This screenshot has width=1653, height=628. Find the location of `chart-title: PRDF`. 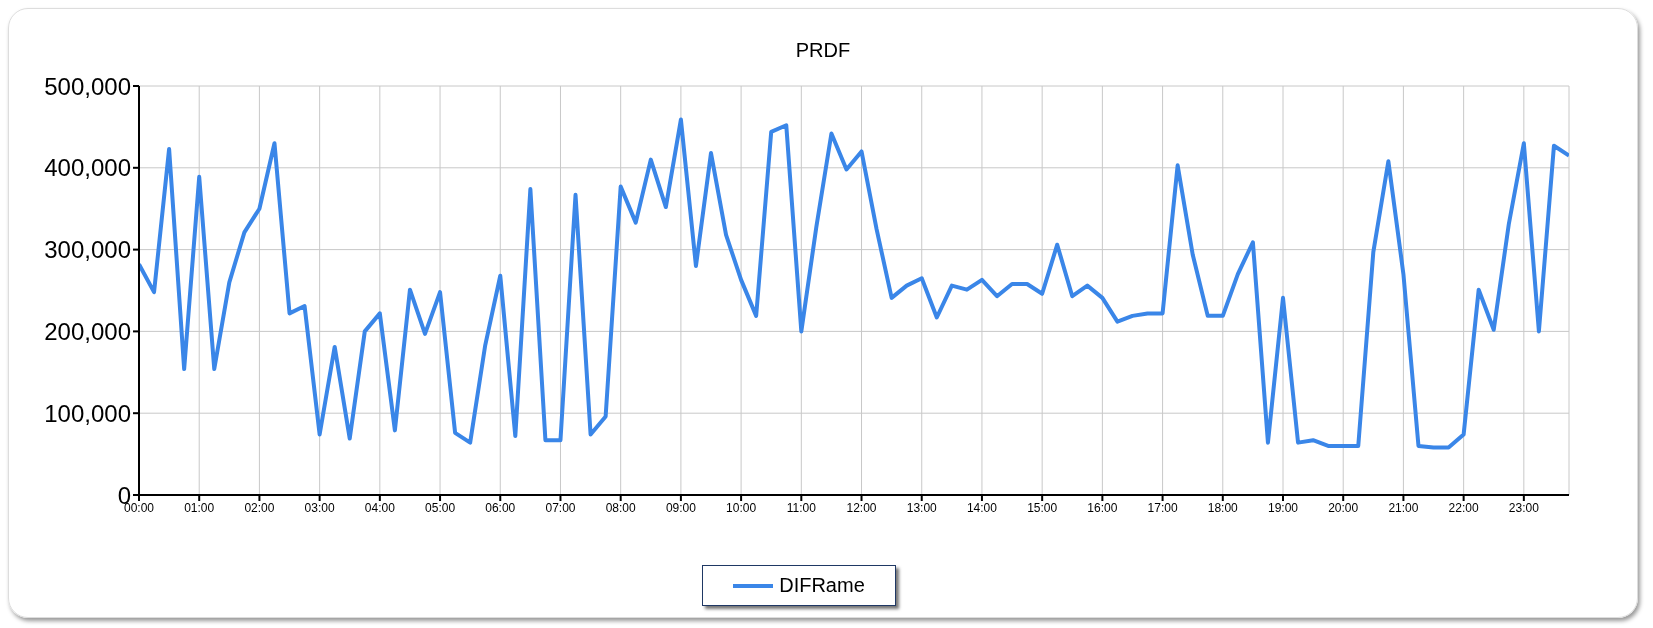

chart-title: PRDF is located at coordinates (823, 50).